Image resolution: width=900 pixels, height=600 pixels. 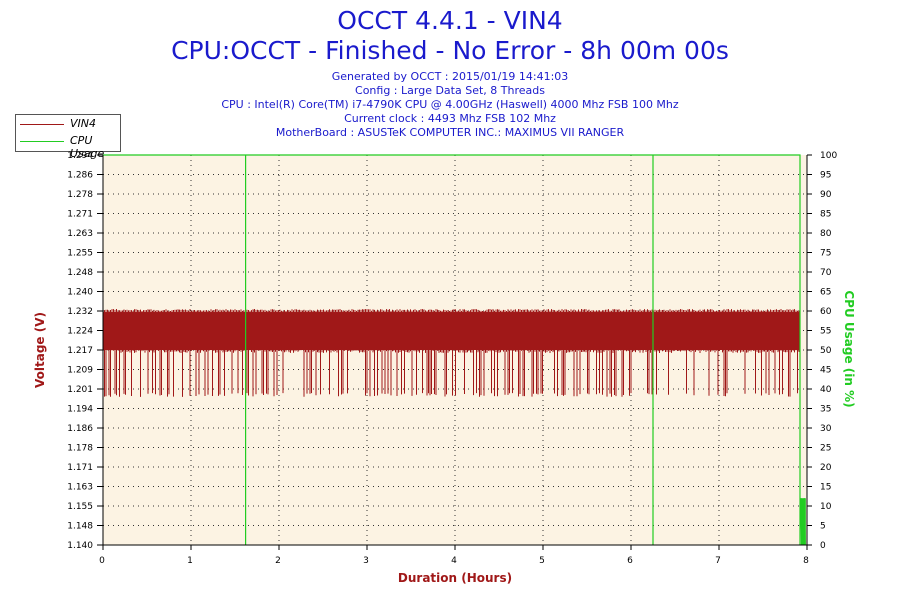 What do you see at coordinates (68, 146) in the screenshot?
I see `legend-item-cpu-usage: CPU Usage` at bounding box center [68, 146].